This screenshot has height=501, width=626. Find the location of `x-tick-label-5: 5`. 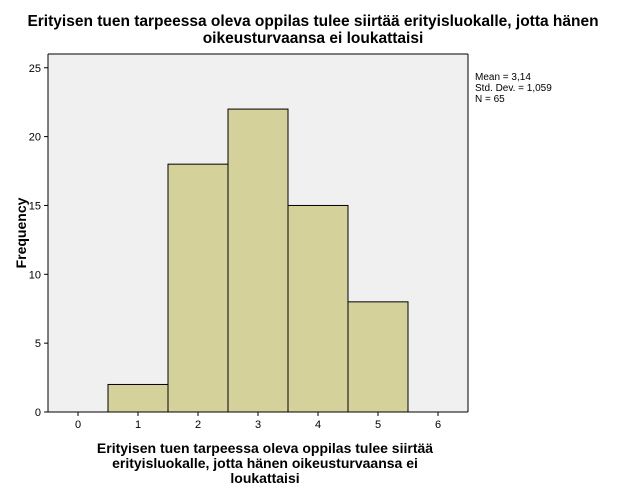

x-tick-label-5: 5 is located at coordinates (378, 425).